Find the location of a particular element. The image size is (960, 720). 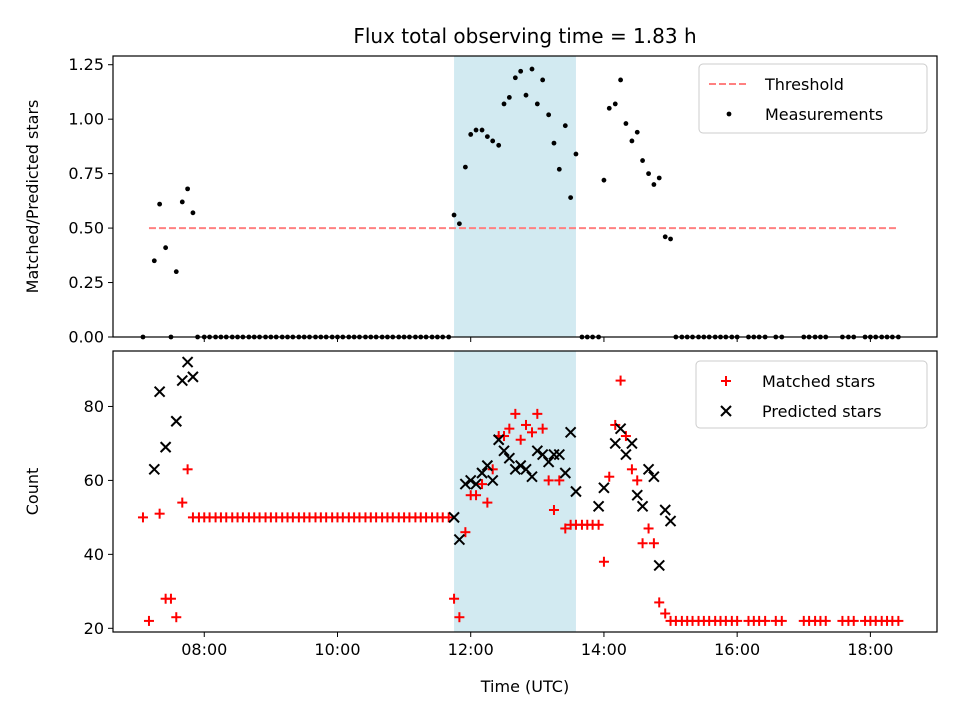

y-tick-label: 40 is located at coordinates (94, 554).